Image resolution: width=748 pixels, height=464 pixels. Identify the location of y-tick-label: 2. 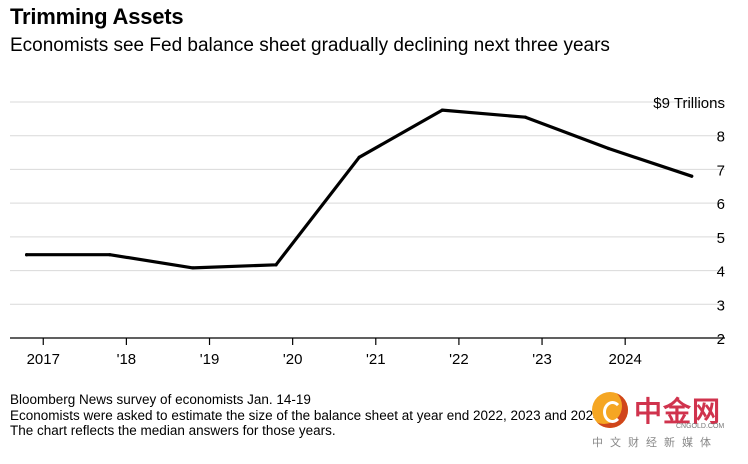
(721, 339).